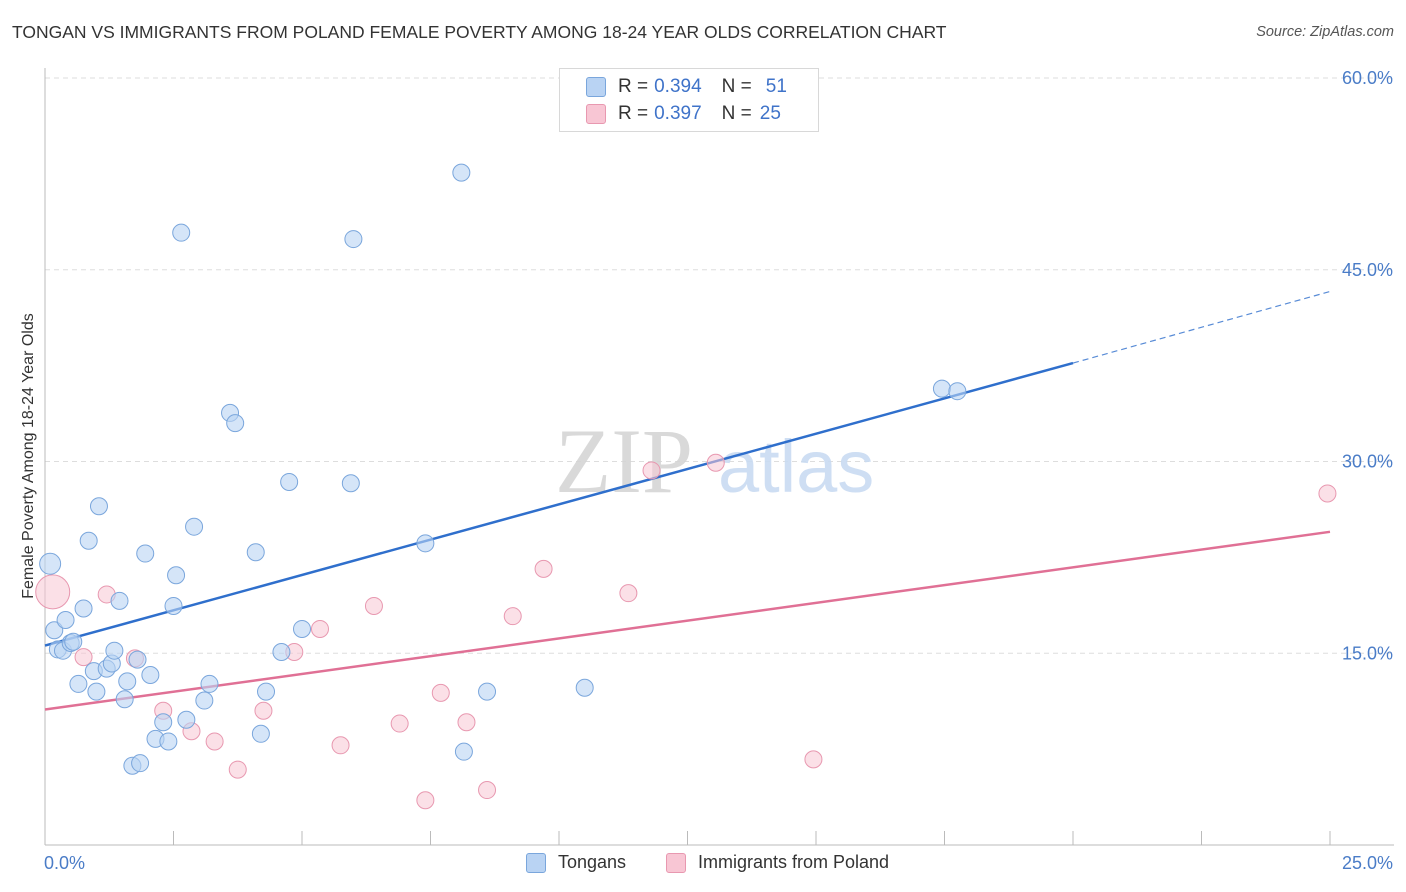 The image size is (1406, 892). What do you see at coordinates (770, 113) in the screenshot?
I see `legend-n-value: 25` at bounding box center [770, 113].